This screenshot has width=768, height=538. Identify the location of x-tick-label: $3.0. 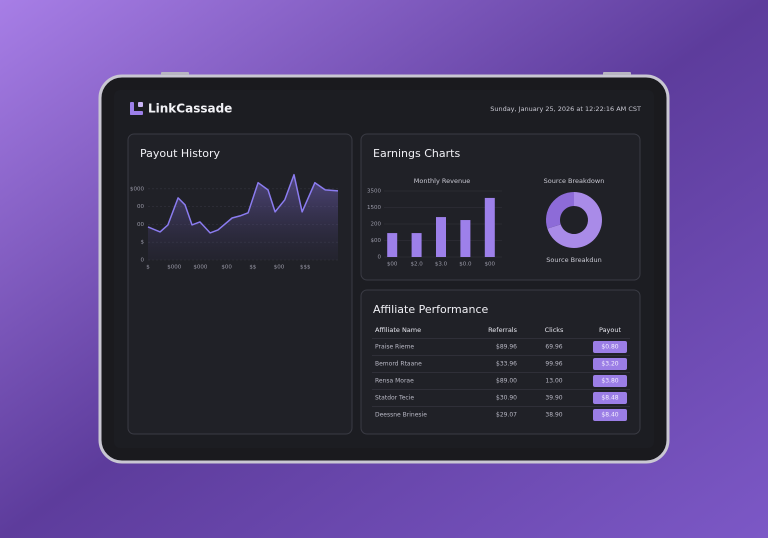
(441, 265).